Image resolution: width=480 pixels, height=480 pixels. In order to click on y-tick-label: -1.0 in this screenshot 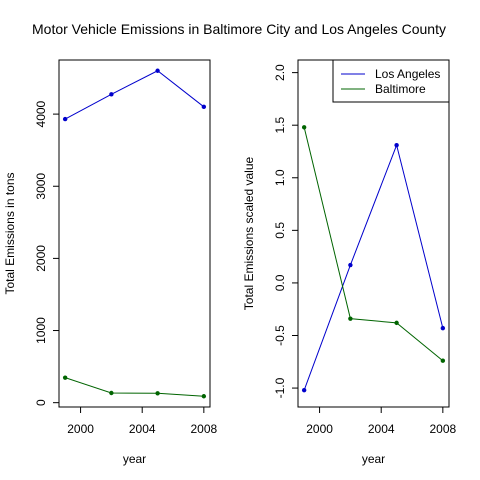, I will do `click(280, 387)`.